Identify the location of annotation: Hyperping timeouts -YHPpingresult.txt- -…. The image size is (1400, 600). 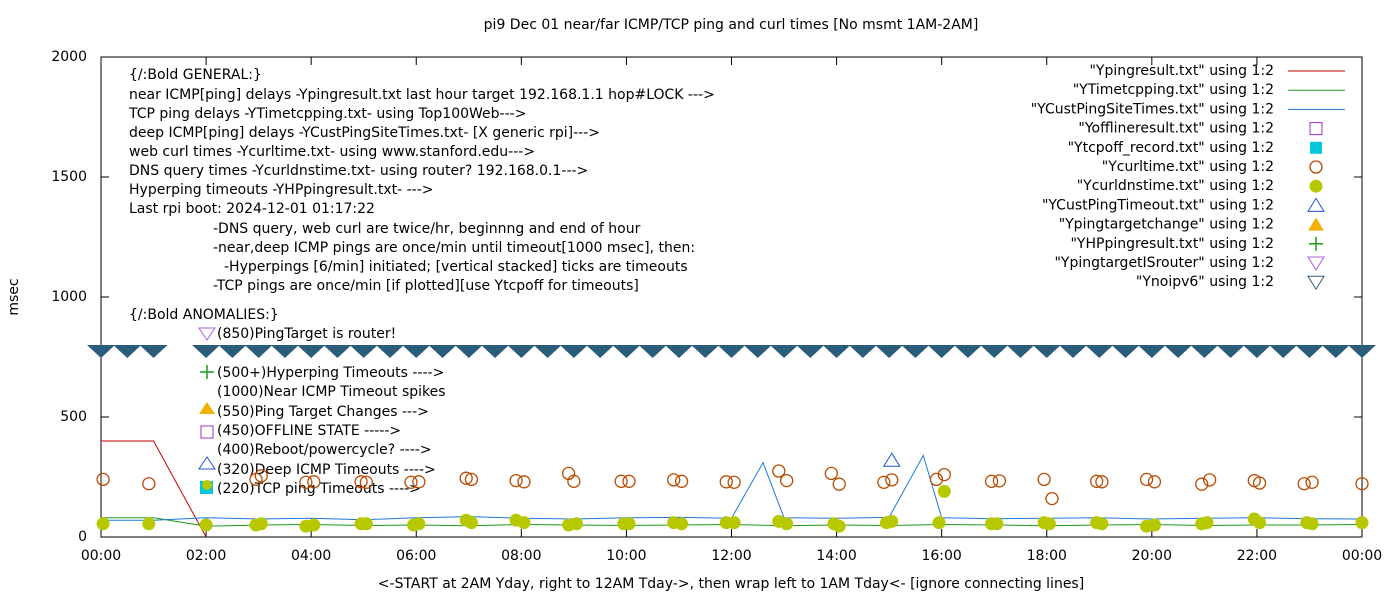
(281, 190).